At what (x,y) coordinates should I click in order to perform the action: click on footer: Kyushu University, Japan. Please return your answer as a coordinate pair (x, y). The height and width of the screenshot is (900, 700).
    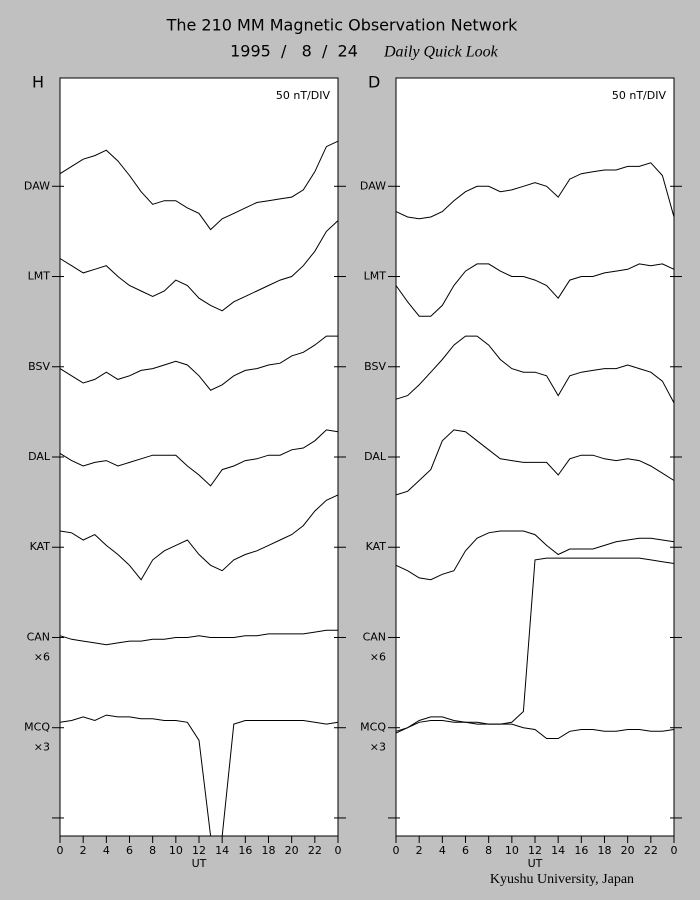
    Looking at the image, I should click on (562, 879).